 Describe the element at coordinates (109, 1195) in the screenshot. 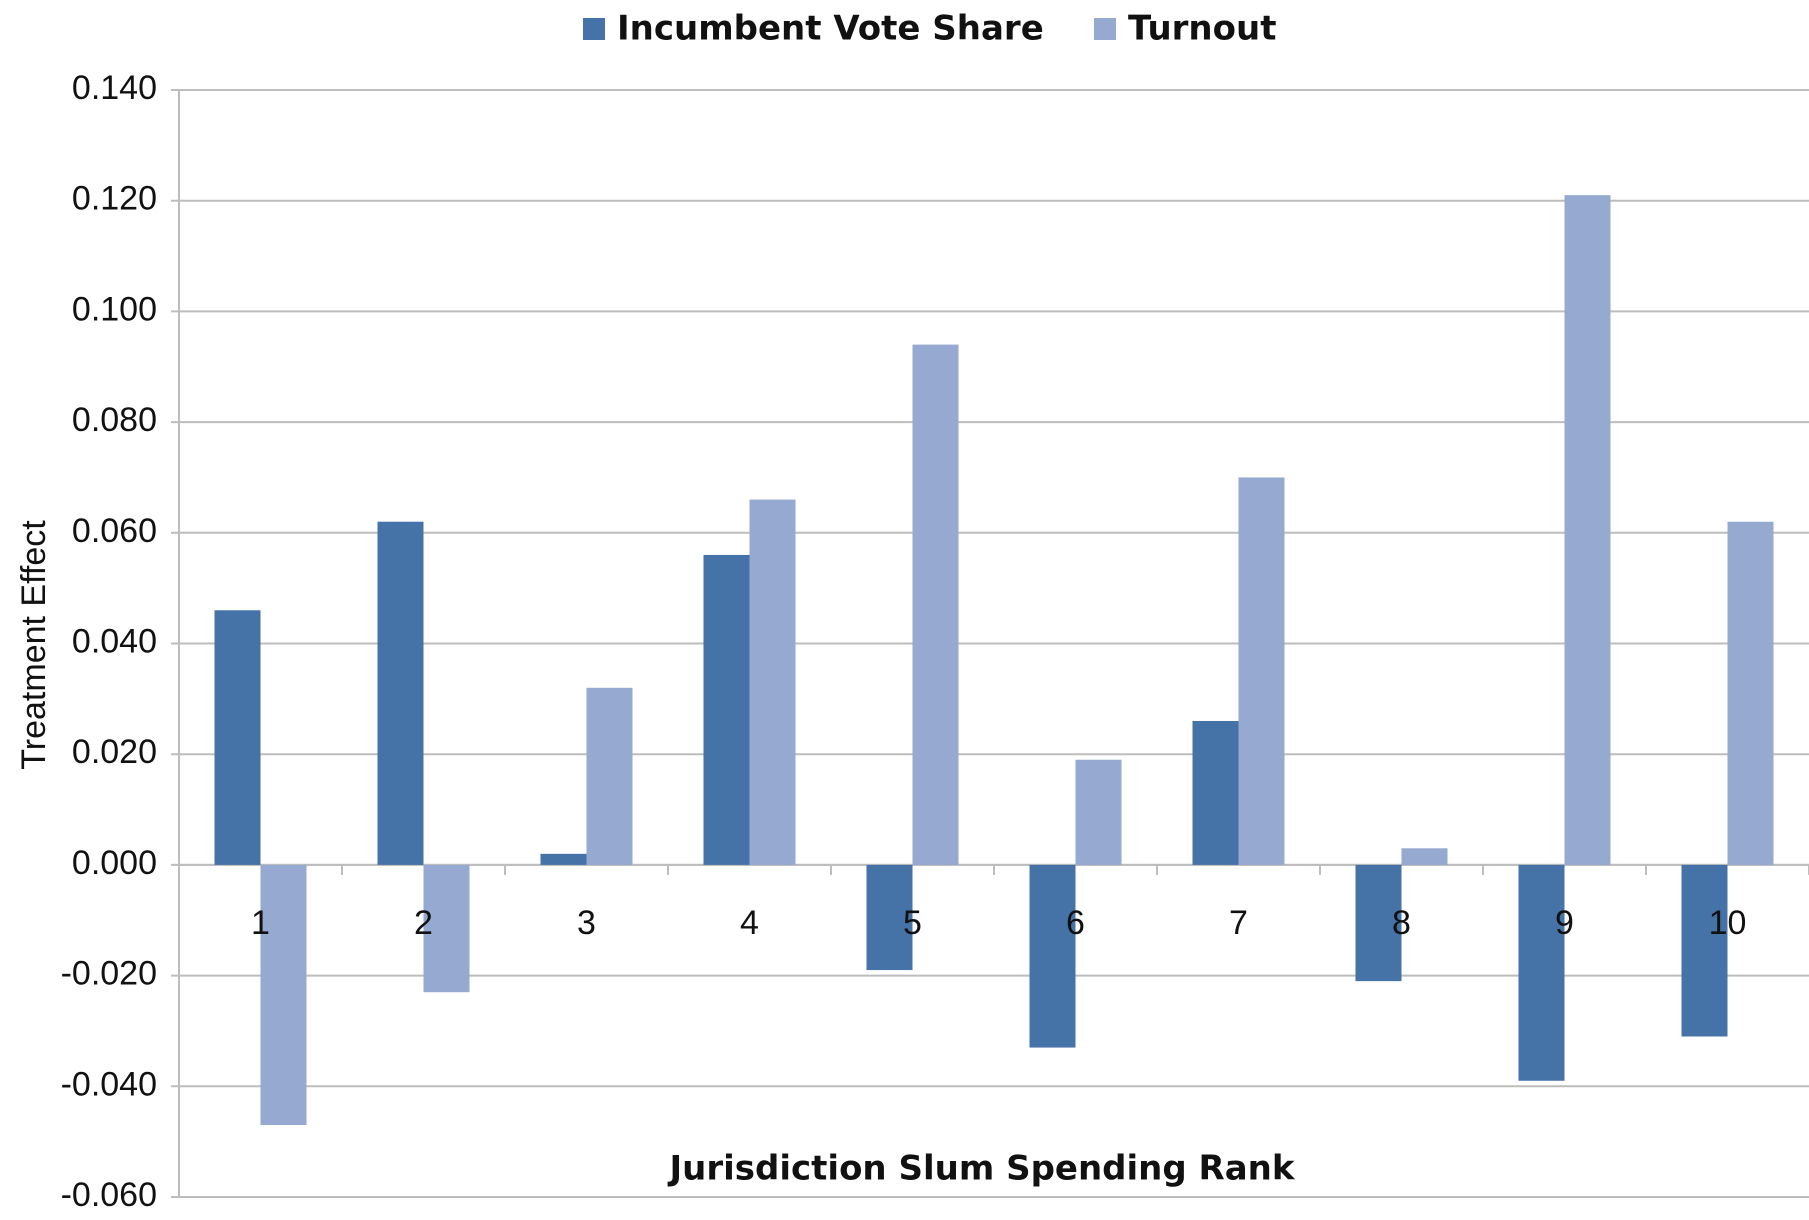

I see `y-tick-label: -0.060` at that location.